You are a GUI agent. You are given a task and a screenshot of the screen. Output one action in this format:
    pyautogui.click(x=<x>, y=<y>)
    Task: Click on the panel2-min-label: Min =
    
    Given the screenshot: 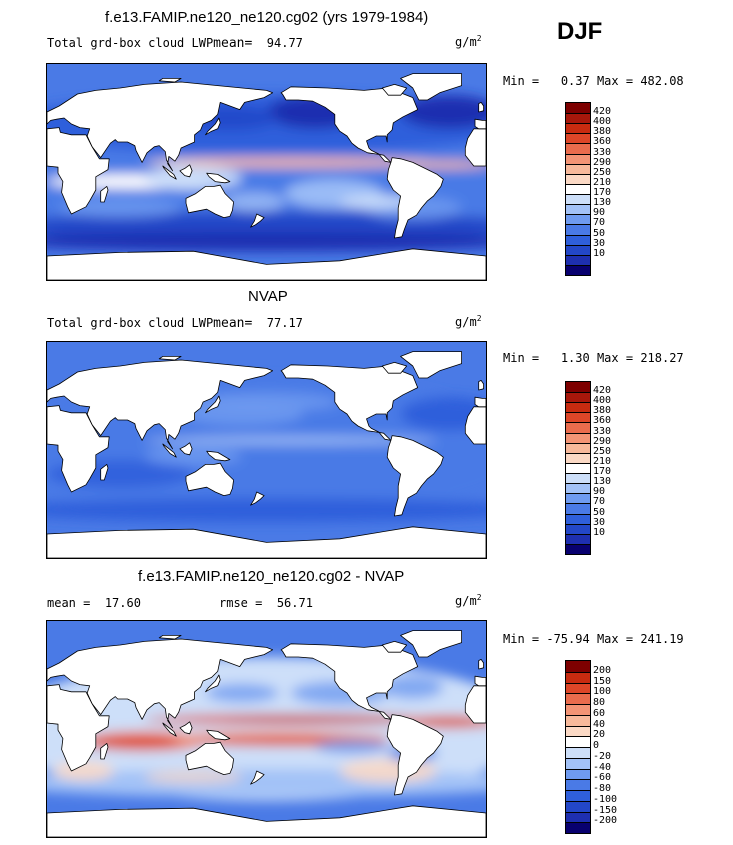 What is the action you would take?
    pyautogui.click(x=521, y=358)
    